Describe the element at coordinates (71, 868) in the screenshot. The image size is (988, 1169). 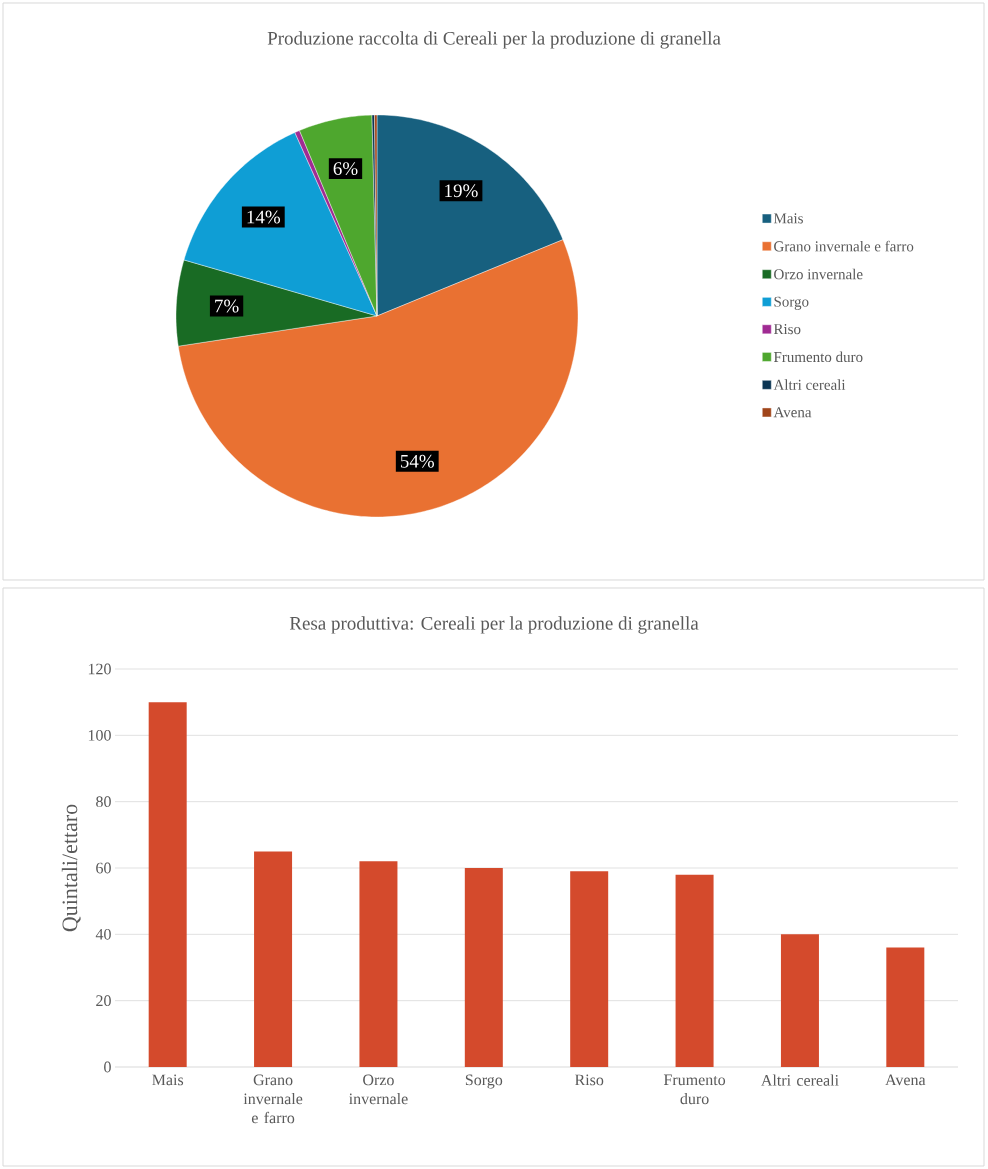
I see `y-axis-title: Quintali/ettaro` at that location.